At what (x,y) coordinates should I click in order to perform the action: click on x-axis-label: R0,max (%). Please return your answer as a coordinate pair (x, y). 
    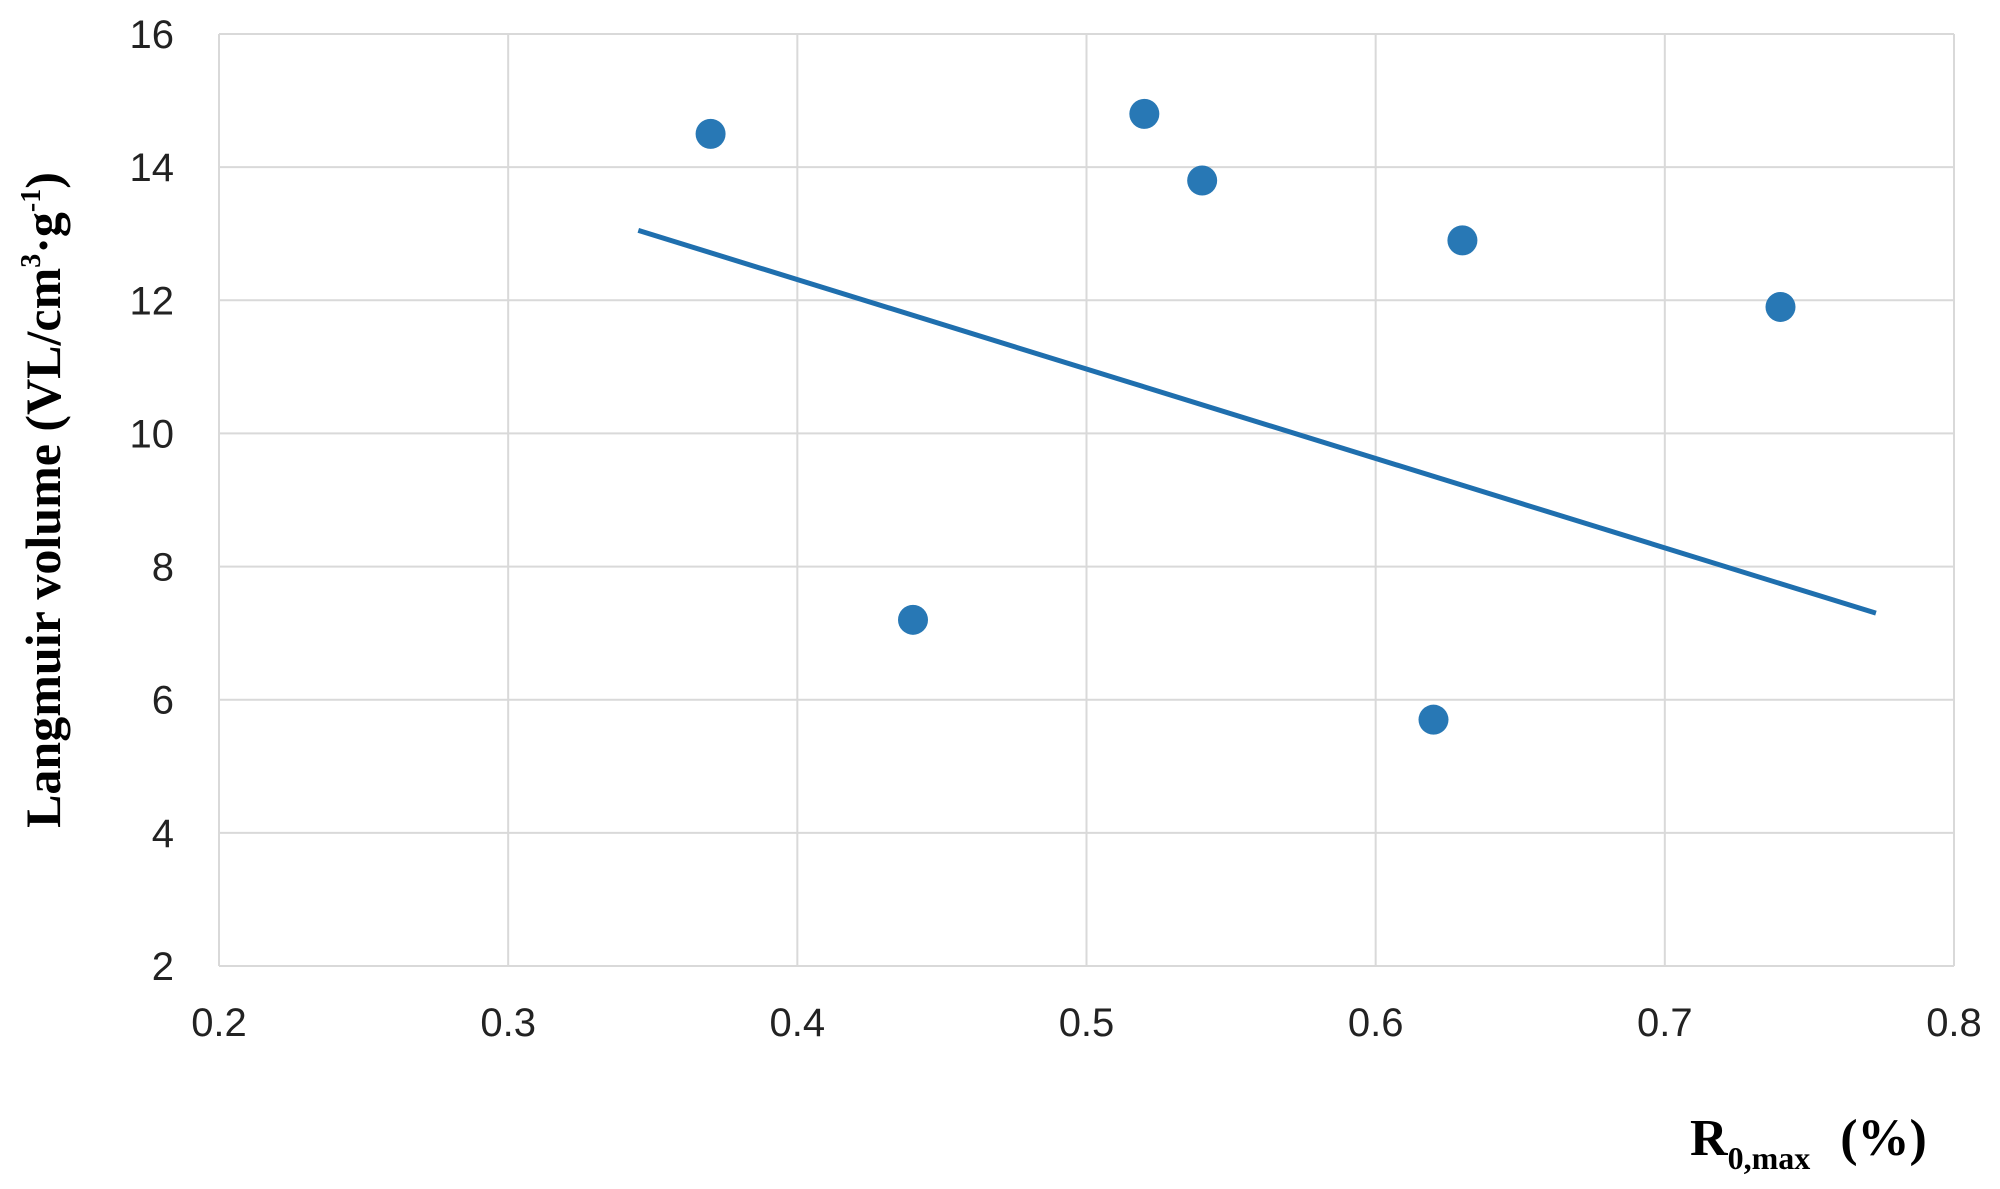
    Looking at the image, I should click on (1808, 1143).